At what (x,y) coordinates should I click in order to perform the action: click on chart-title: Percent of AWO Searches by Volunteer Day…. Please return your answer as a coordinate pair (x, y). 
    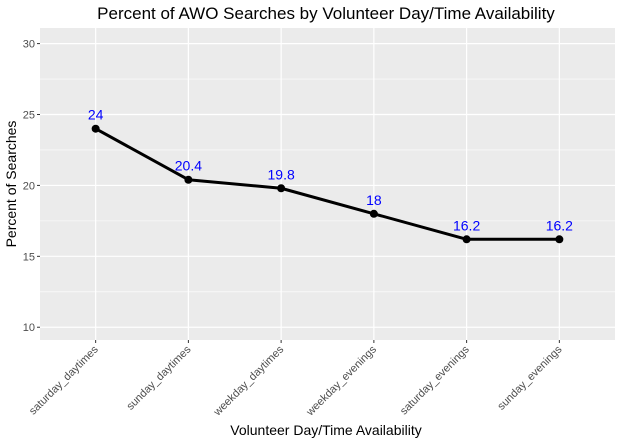
    Looking at the image, I should click on (326, 13).